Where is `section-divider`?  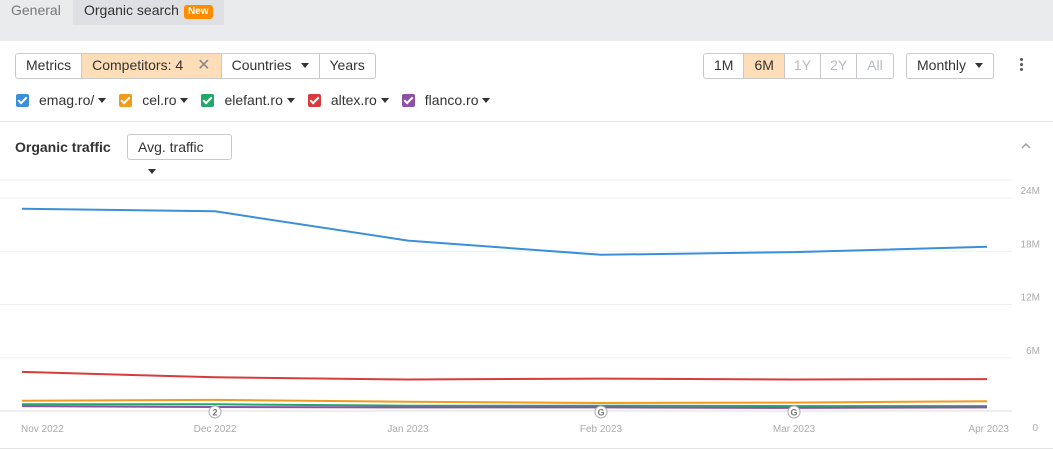 section-divider is located at coordinates (526, 121).